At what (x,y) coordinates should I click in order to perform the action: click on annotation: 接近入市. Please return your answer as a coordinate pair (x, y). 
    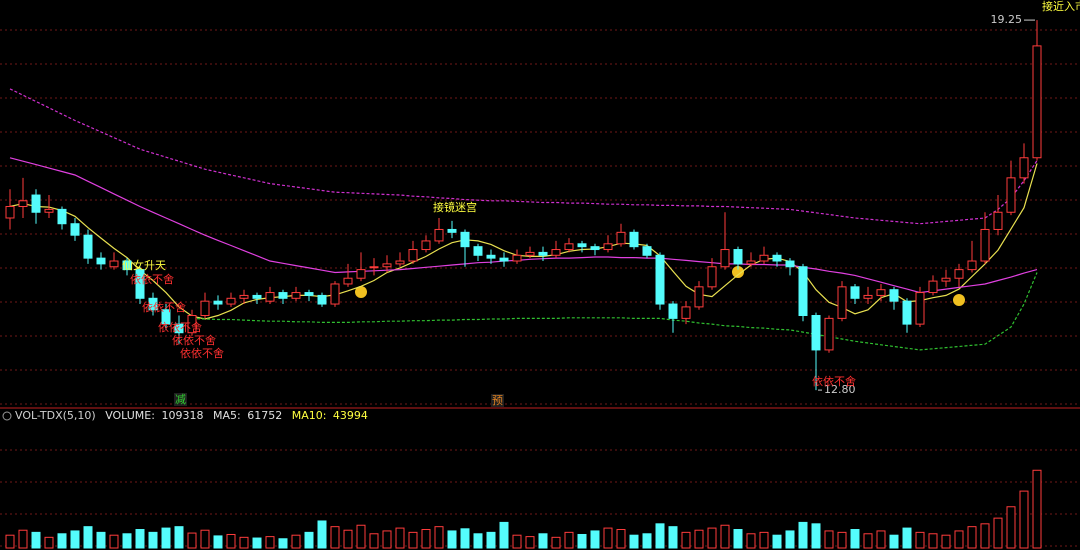
    Looking at the image, I should click on (1061, 6).